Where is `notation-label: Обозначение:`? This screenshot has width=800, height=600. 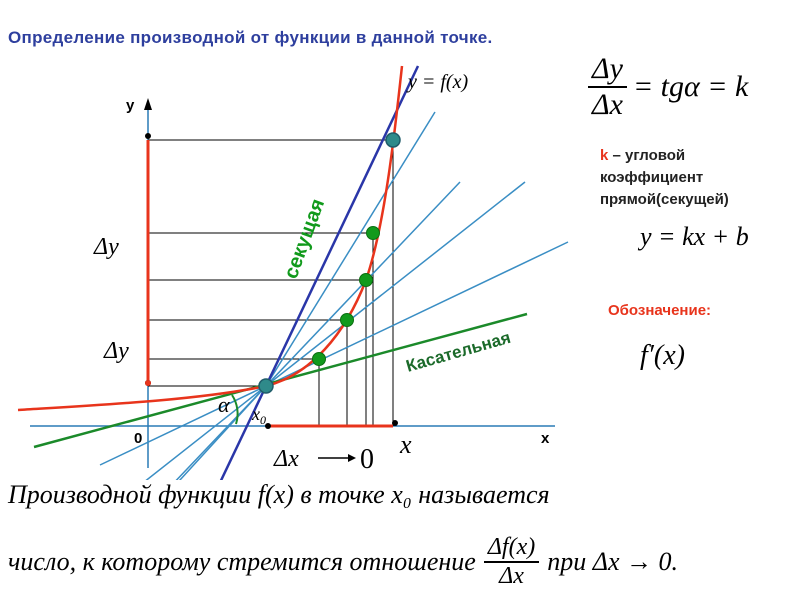 notation-label: Обозначение: is located at coordinates (660, 310).